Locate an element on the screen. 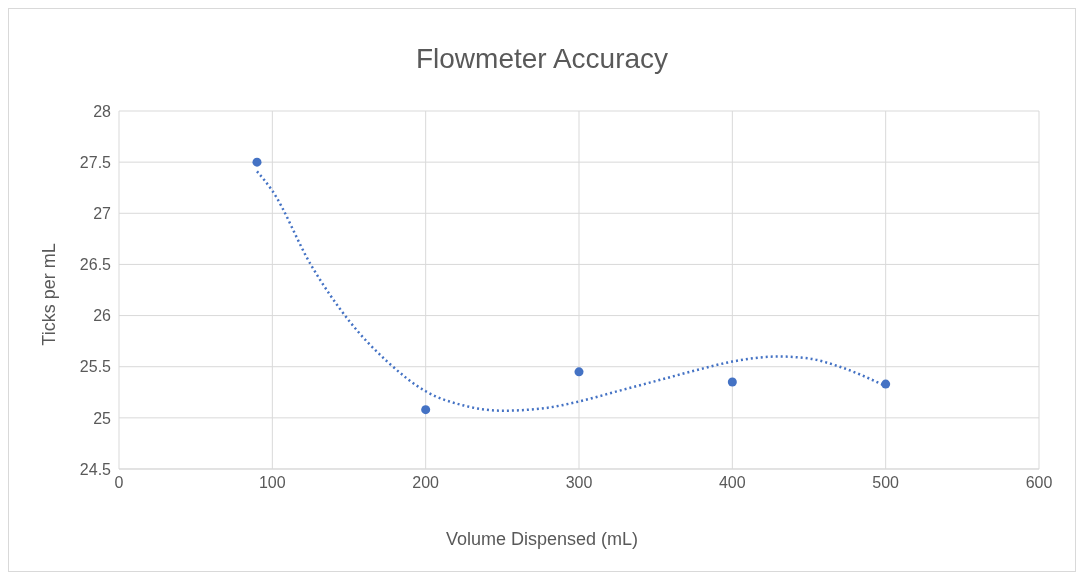 The height and width of the screenshot is (582, 1086). x-tick-label: 500 is located at coordinates (886, 483).